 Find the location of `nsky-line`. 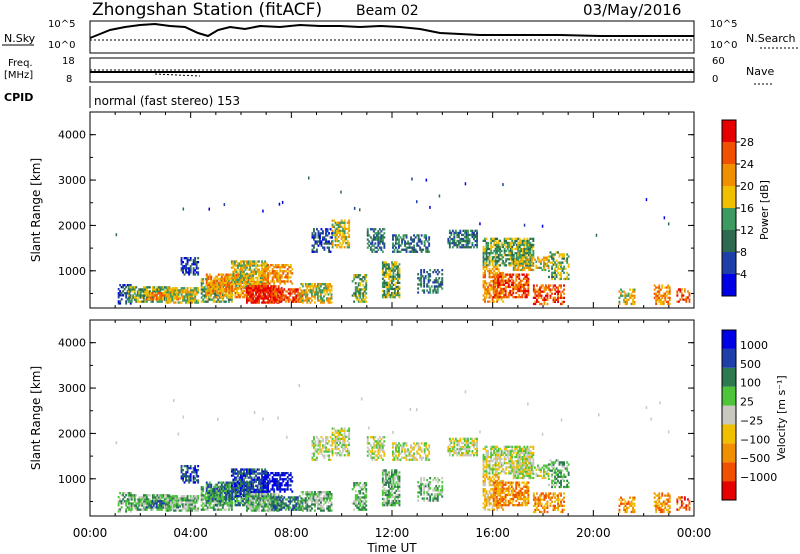

nsky-line is located at coordinates (391, 30).